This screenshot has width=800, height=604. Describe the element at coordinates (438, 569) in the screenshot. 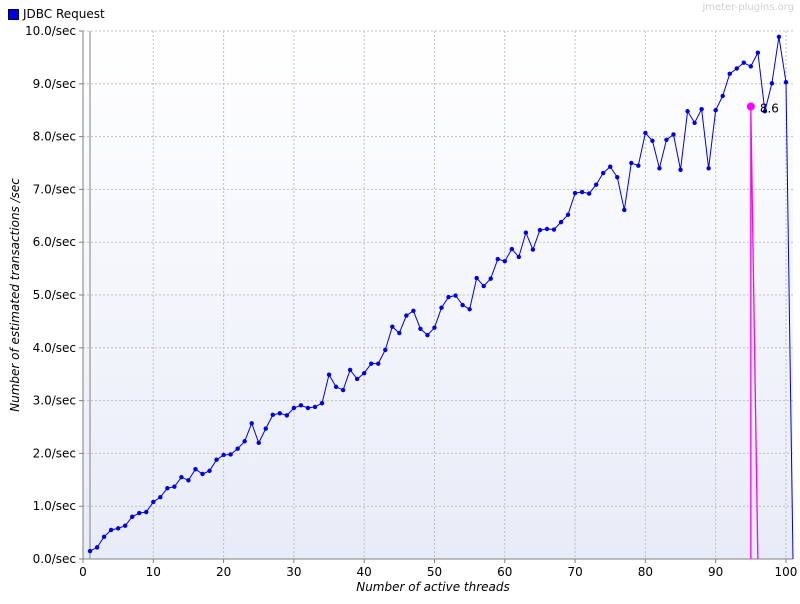

I see `x-tick-labels: 0 10 20 30 40 50 60 70 80 90 100` at that location.